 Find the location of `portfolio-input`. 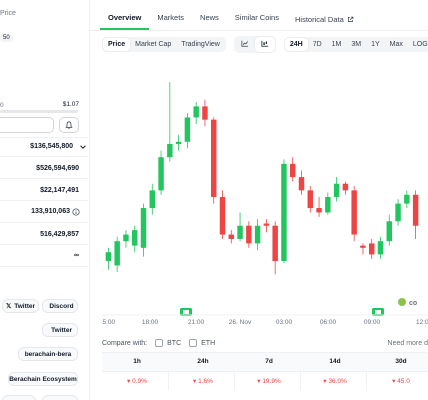

portfolio-input is located at coordinates (27, 125).